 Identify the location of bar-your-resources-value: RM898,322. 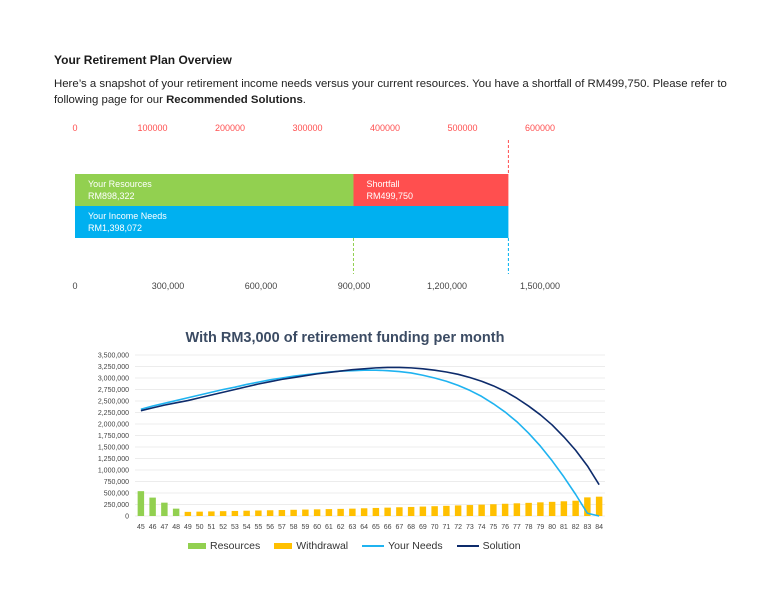
(111, 196).